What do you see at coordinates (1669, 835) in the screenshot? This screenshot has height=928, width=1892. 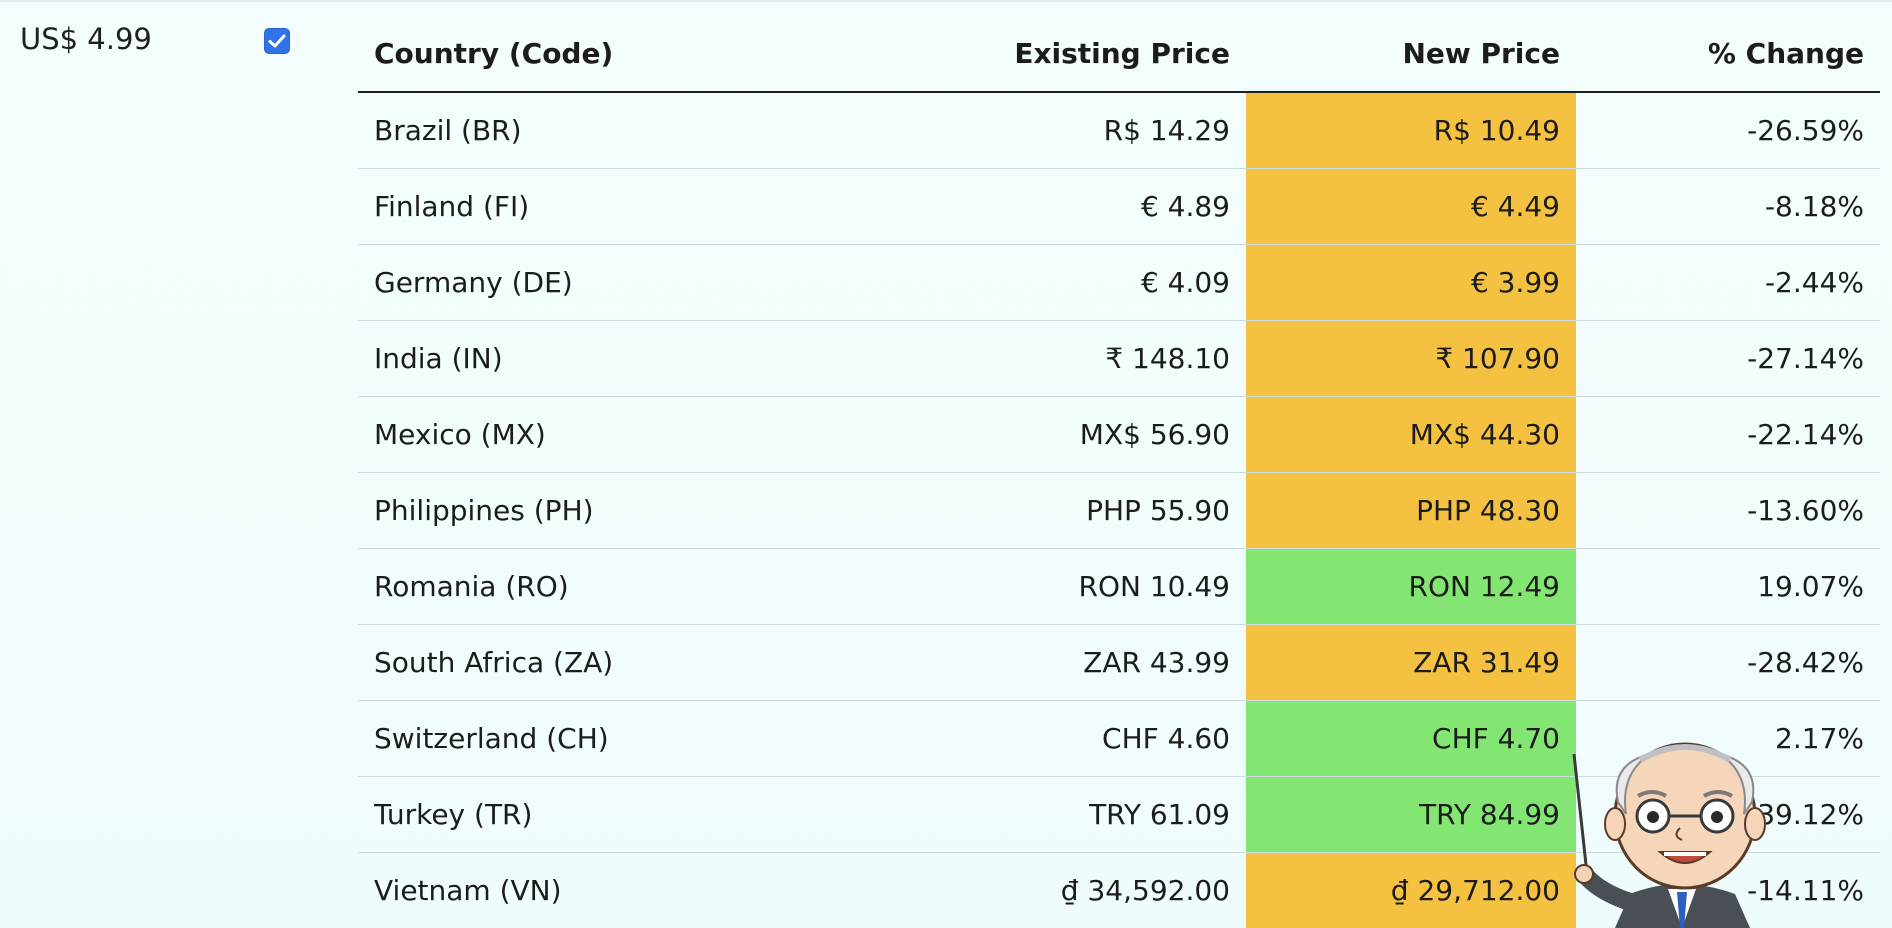 I see `professor-mascot-icon` at bounding box center [1669, 835].